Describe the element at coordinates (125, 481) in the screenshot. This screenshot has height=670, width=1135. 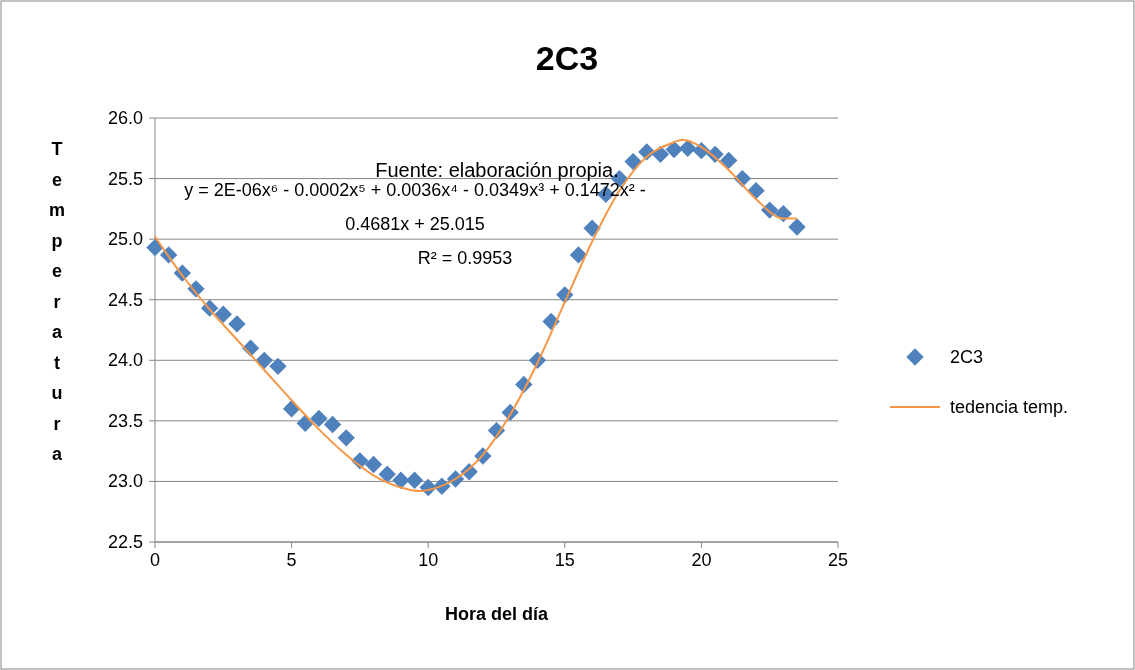
I see `y-tick-label: 23.0` at that location.